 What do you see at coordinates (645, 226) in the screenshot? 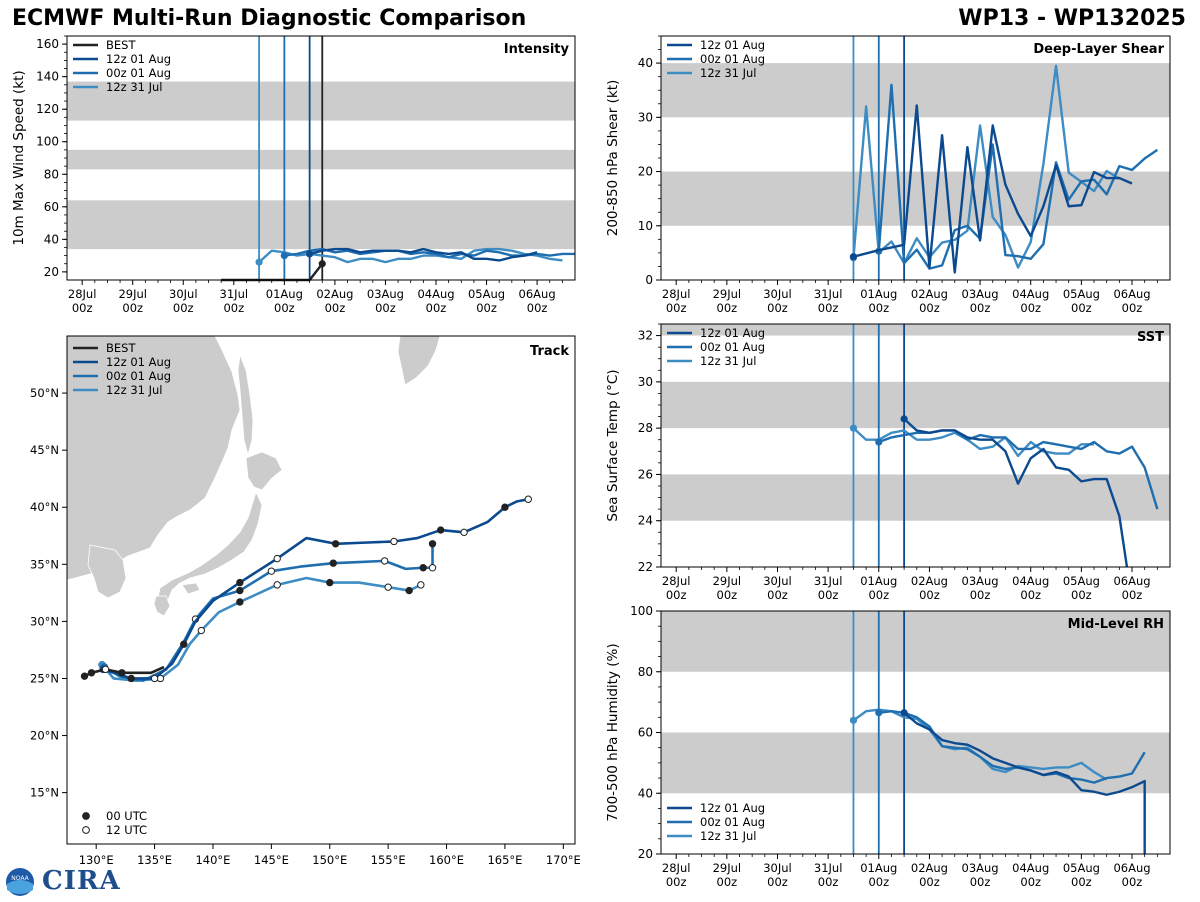
I see `shear-ytick-label: 10` at bounding box center [645, 226].